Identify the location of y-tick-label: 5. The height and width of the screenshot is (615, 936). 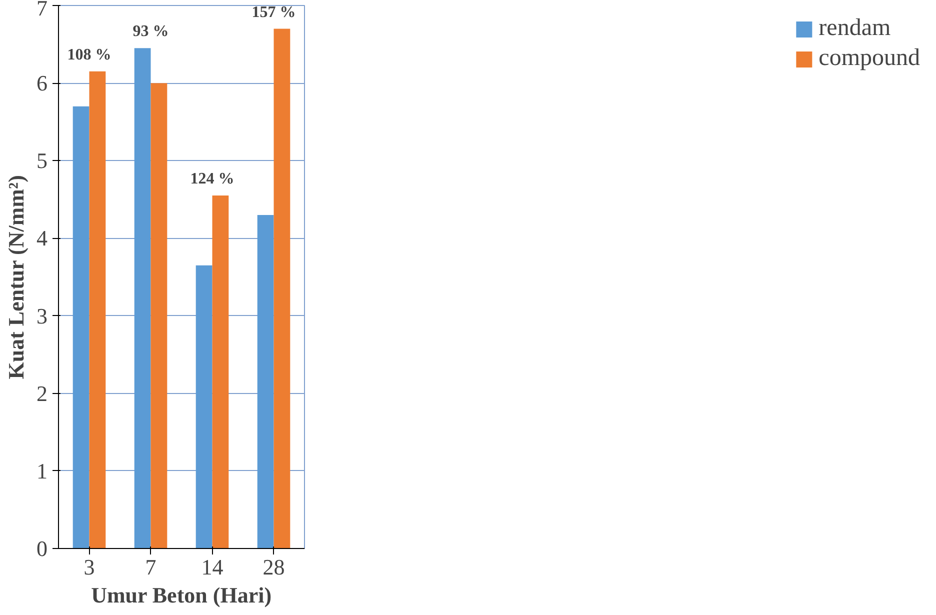
(42, 161).